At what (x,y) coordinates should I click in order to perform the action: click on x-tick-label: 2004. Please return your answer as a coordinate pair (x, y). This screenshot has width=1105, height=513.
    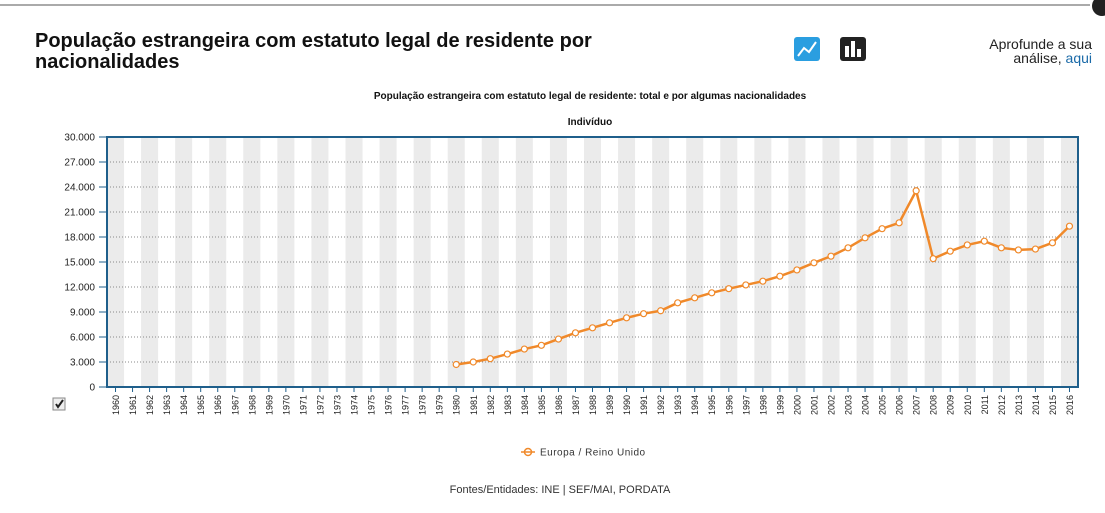
    Looking at the image, I should click on (866, 405).